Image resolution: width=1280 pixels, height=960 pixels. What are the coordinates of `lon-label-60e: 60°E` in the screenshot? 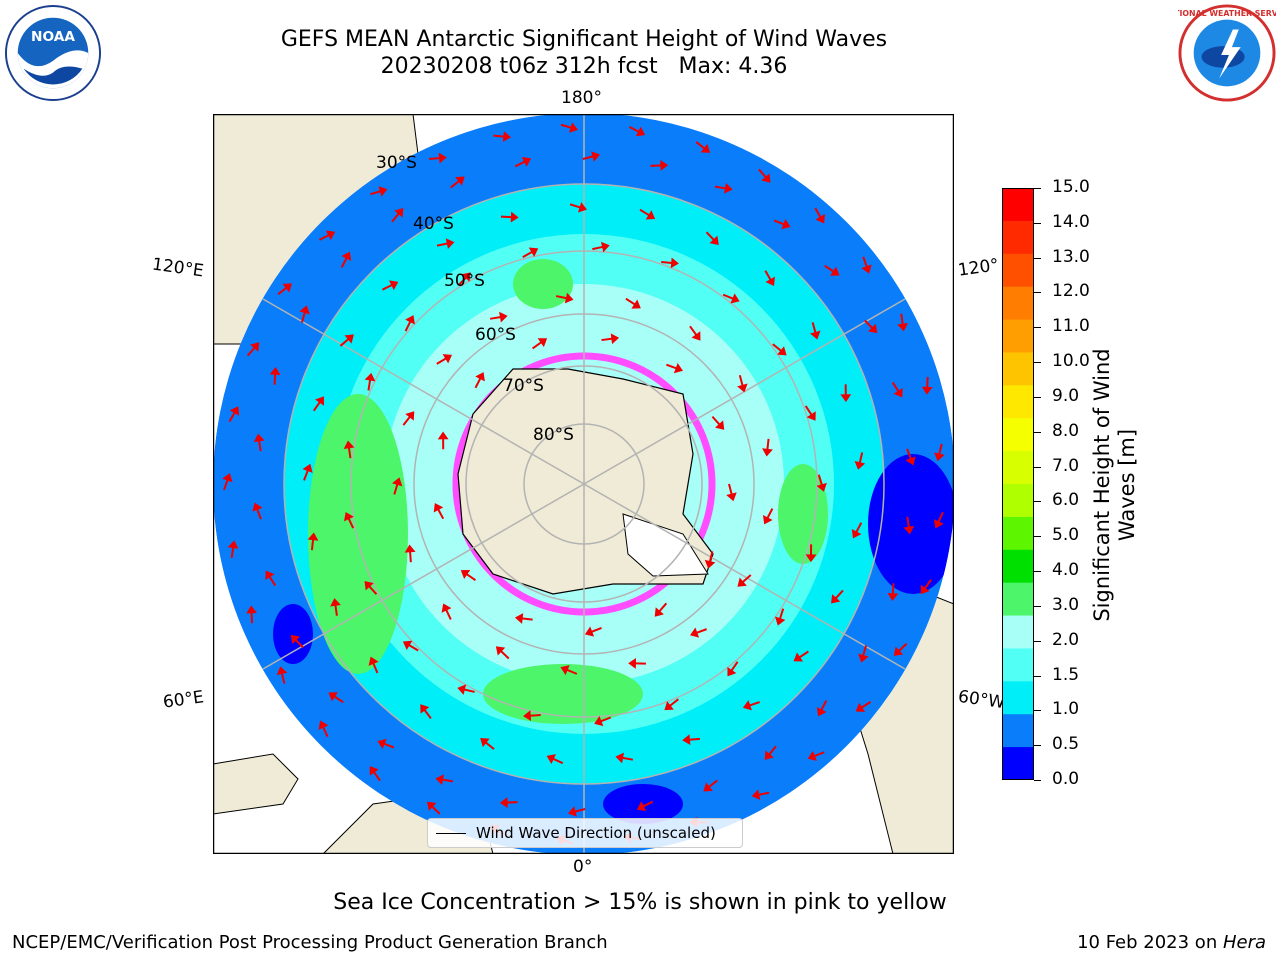 It's located at (183, 700).